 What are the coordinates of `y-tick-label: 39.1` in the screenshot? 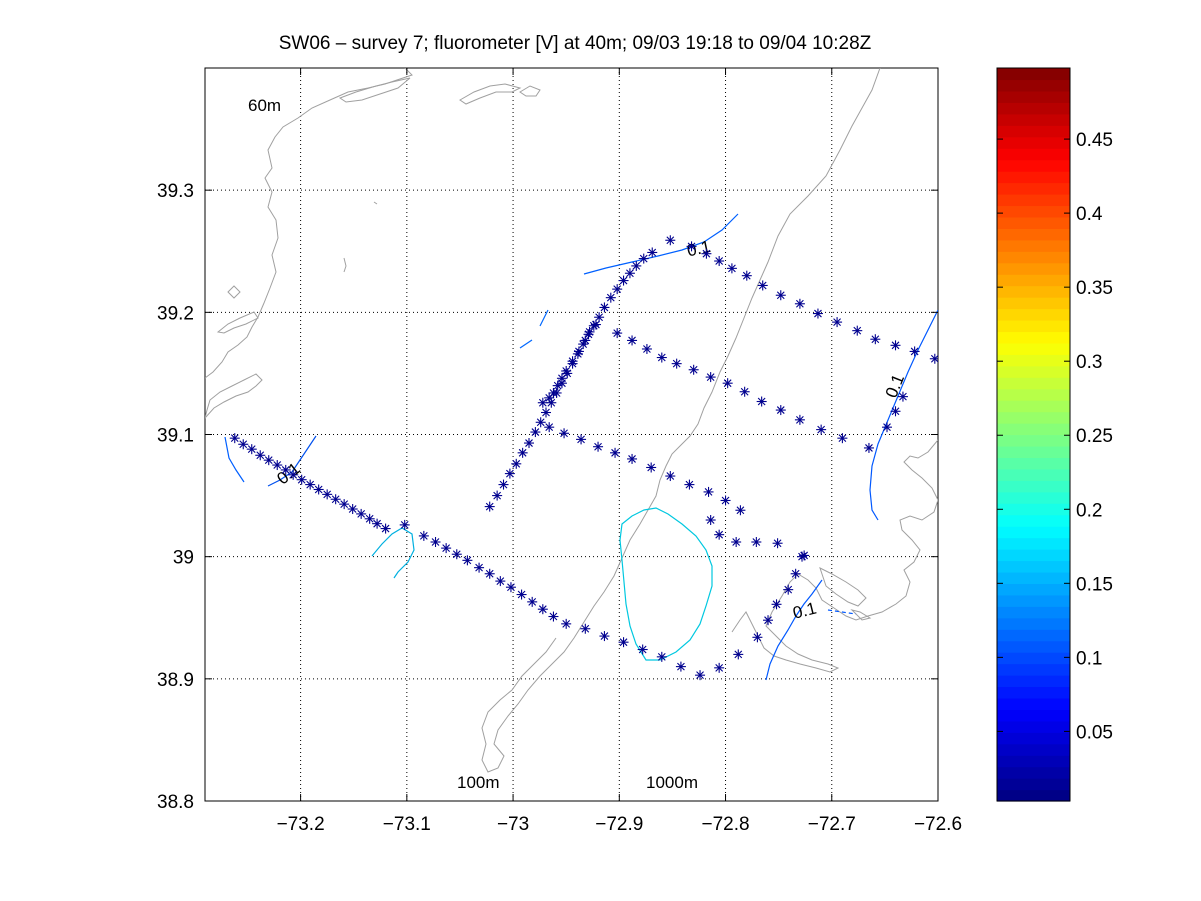 It's located at (175, 436).